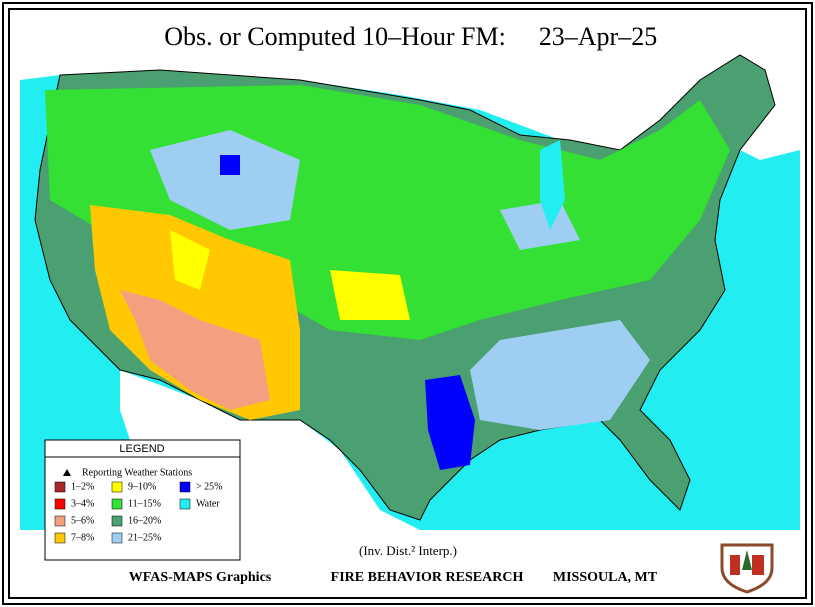 This screenshot has height=607, width=815. What do you see at coordinates (137, 472) in the screenshot?
I see `legend-stations: Reporting Weather Stations` at bounding box center [137, 472].